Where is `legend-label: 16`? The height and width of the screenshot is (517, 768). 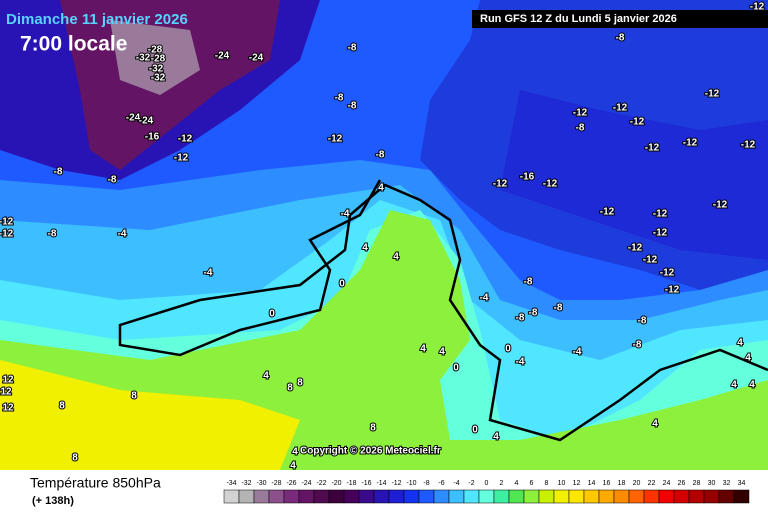
legend-label: 16 is located at coordinates (607, 483).